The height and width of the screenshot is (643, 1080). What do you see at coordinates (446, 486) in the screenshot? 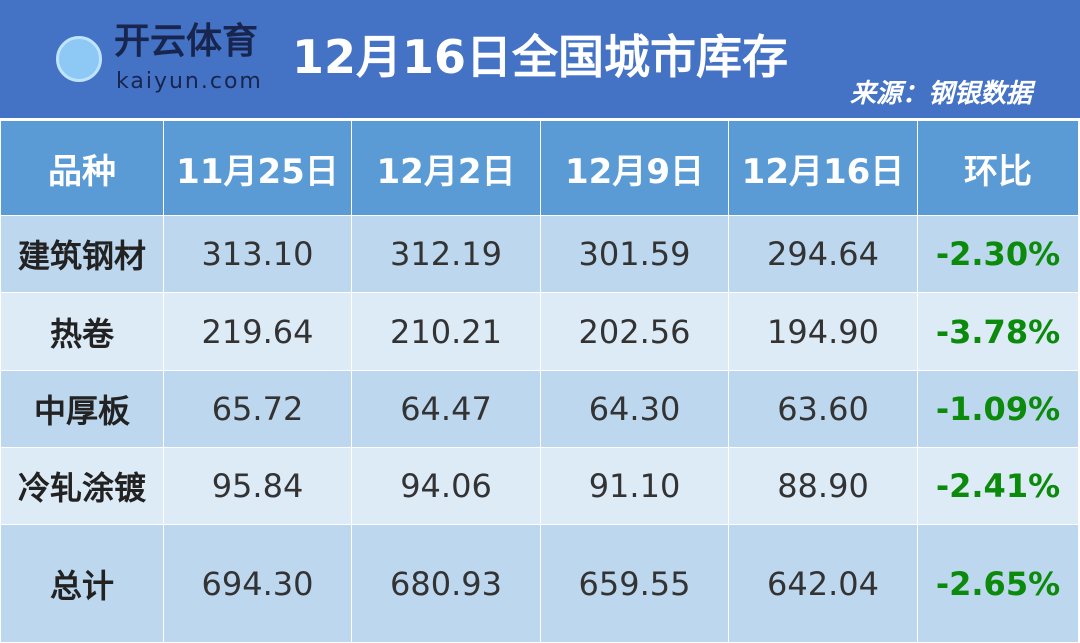
I see `value-cell: 94.06` at bounding box center [446, 486].